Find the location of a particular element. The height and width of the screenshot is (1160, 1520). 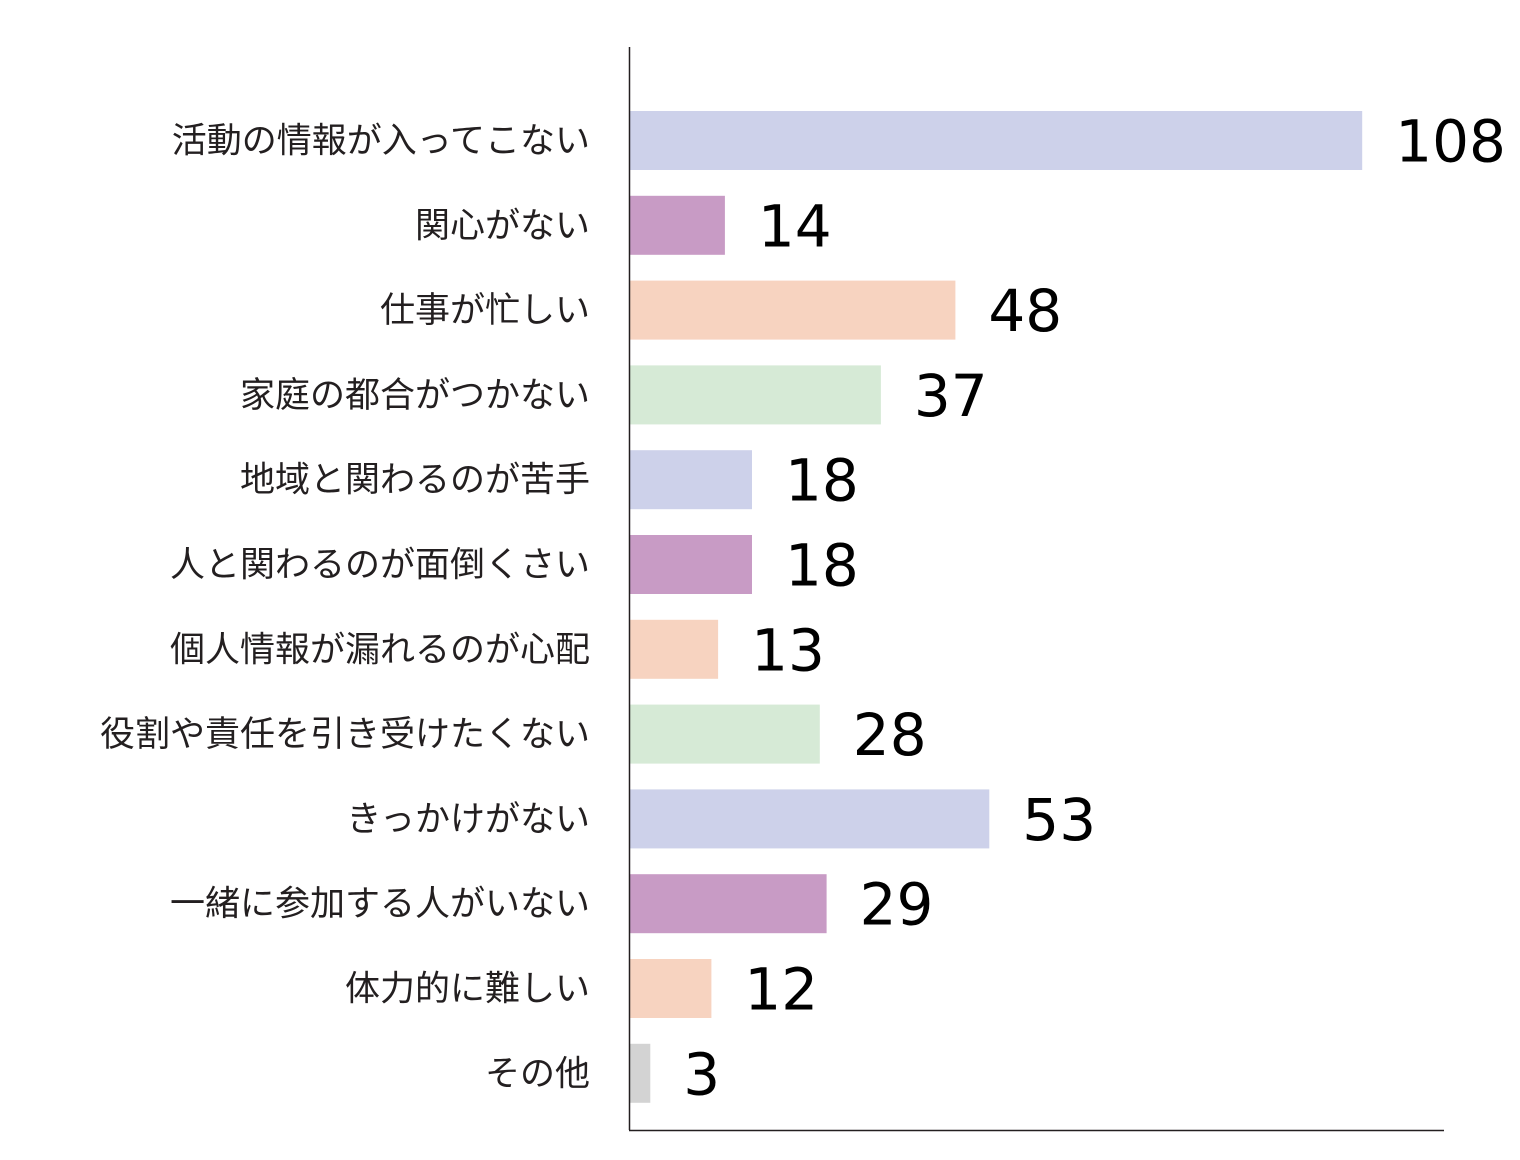

value-label-10: 12 is located at coordinates (781, 990).